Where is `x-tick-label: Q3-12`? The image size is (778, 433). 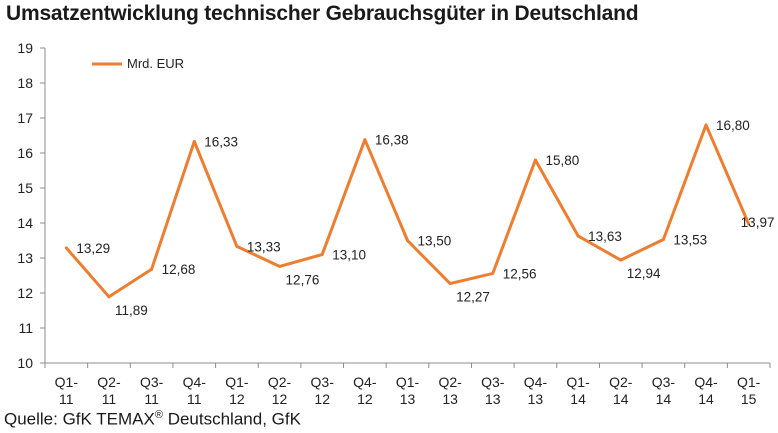 x-tick-label: Q3-12 is located at coordinates (323, 390).